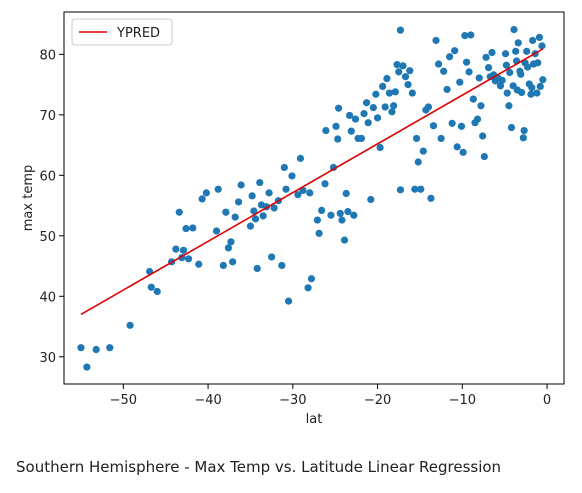  What do you see at coordinates (47, 55) in the screenshot?
I see `y-tick-label: 80` at bounding box center [47, 55].